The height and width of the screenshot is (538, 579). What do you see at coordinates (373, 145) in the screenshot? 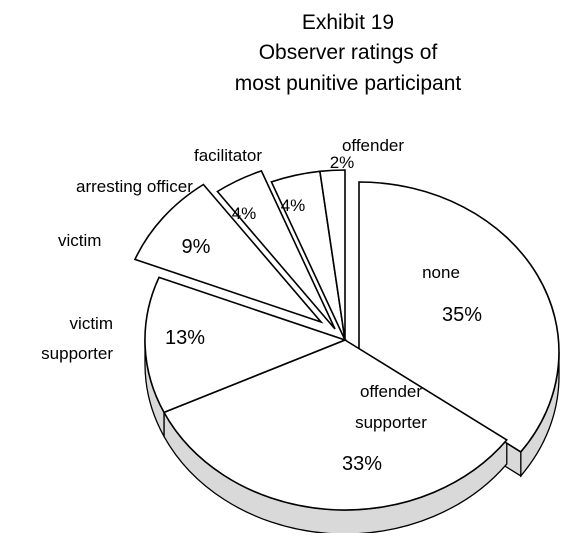
I see `slice-label-offender: offender` at bounding box center [373, 145].